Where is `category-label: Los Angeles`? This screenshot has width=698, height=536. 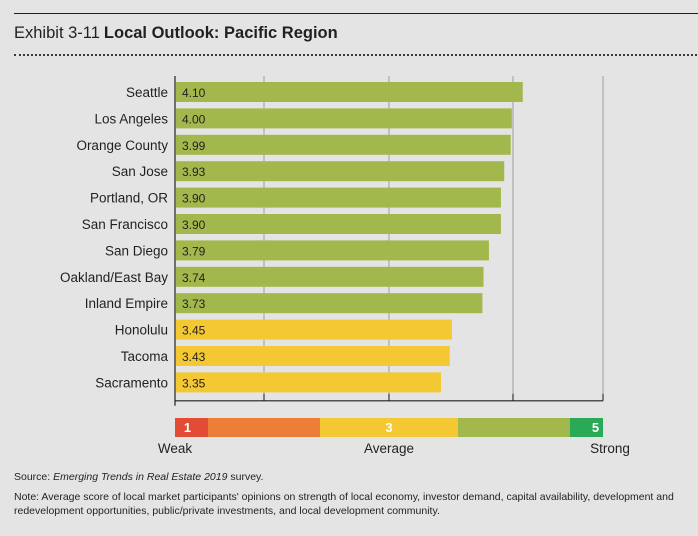 category-label: Los Angeles is located at coordinates (131, 118).